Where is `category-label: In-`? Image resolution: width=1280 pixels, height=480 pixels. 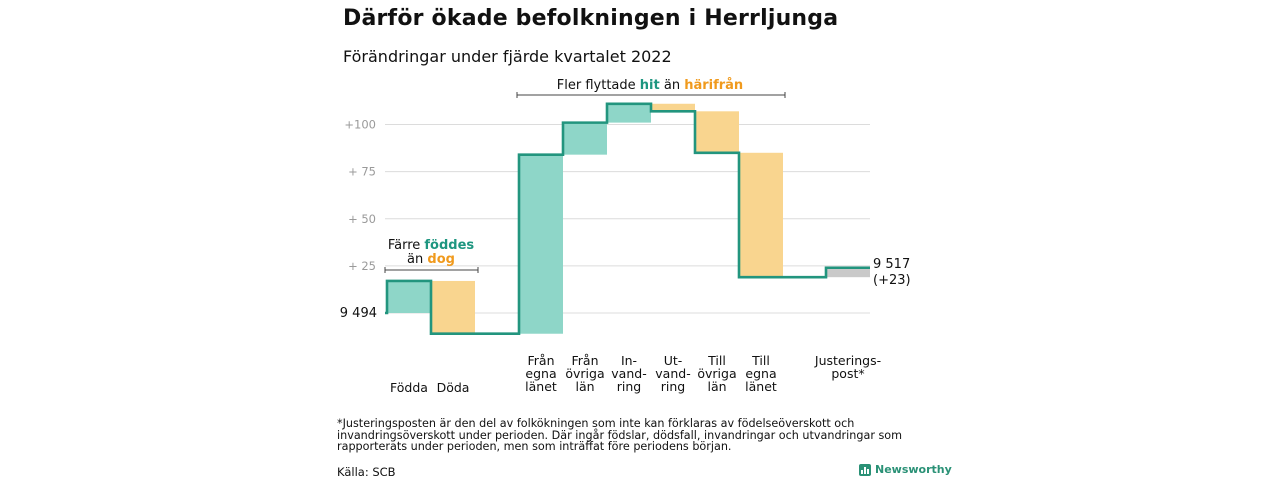
category-label: In- is located at coordinates (629, 360).